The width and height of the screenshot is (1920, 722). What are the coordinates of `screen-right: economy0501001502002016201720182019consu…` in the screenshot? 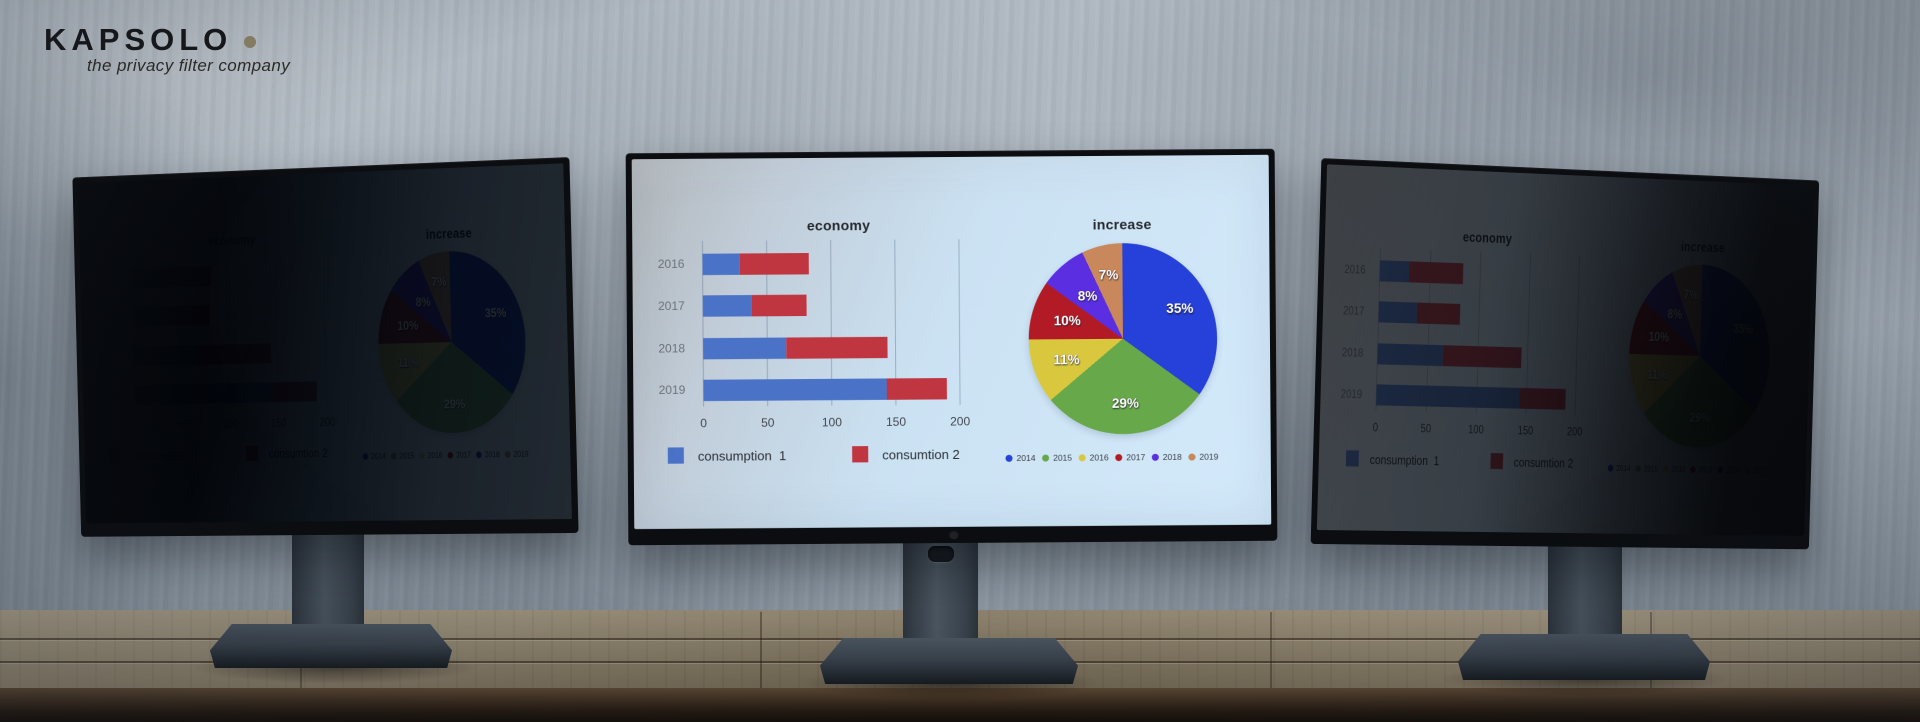 It's located at (1565, 350).